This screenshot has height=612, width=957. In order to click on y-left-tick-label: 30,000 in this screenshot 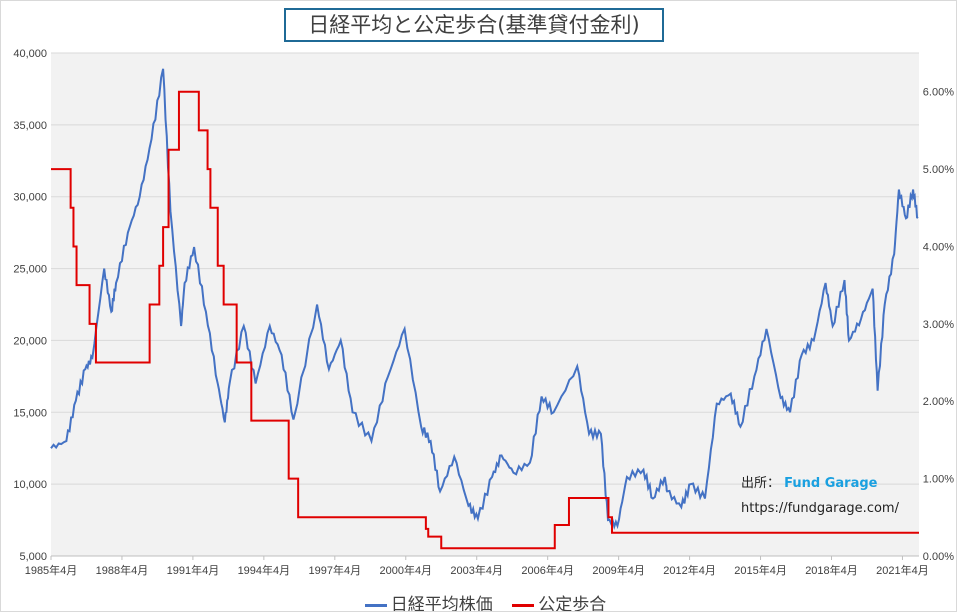, I will do `click(30, 198)`.